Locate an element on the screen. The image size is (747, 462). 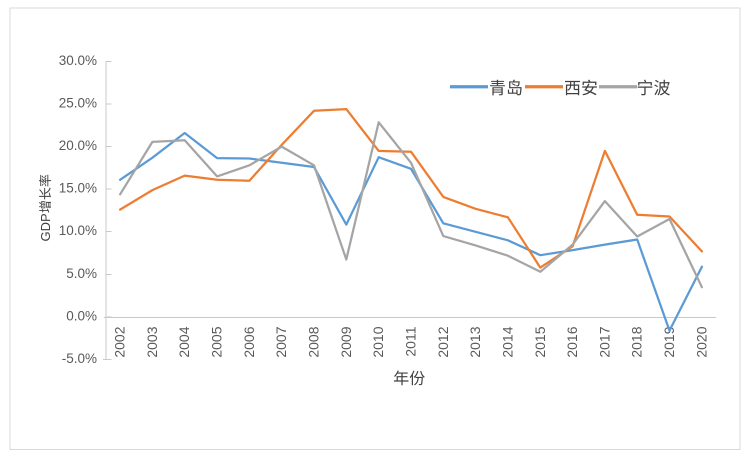
svg-text: 2013 is located at coordinates (475, 341).